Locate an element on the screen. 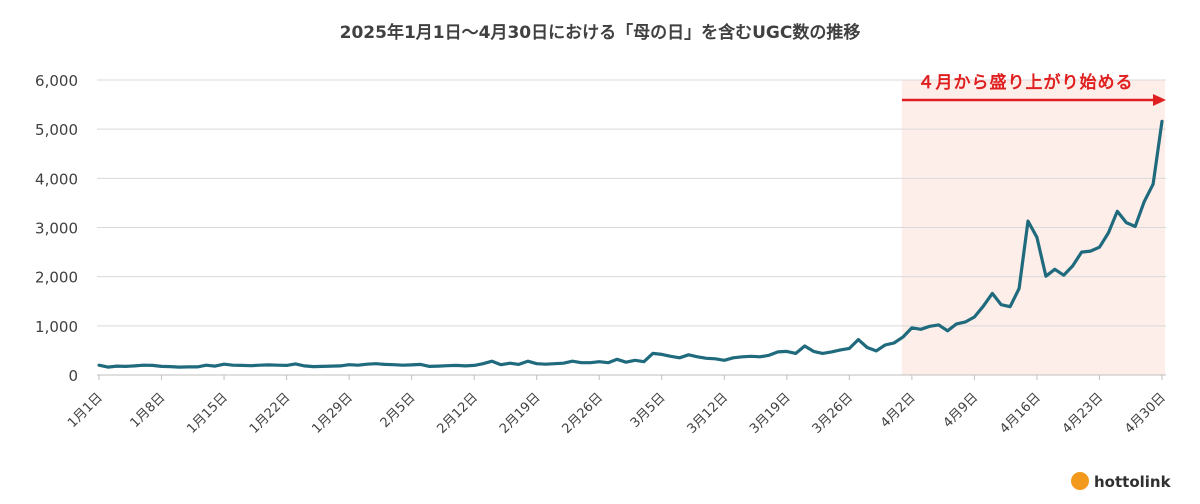  annotation: ４月から盛り上がり始める is located at coordinates (1033, 89).